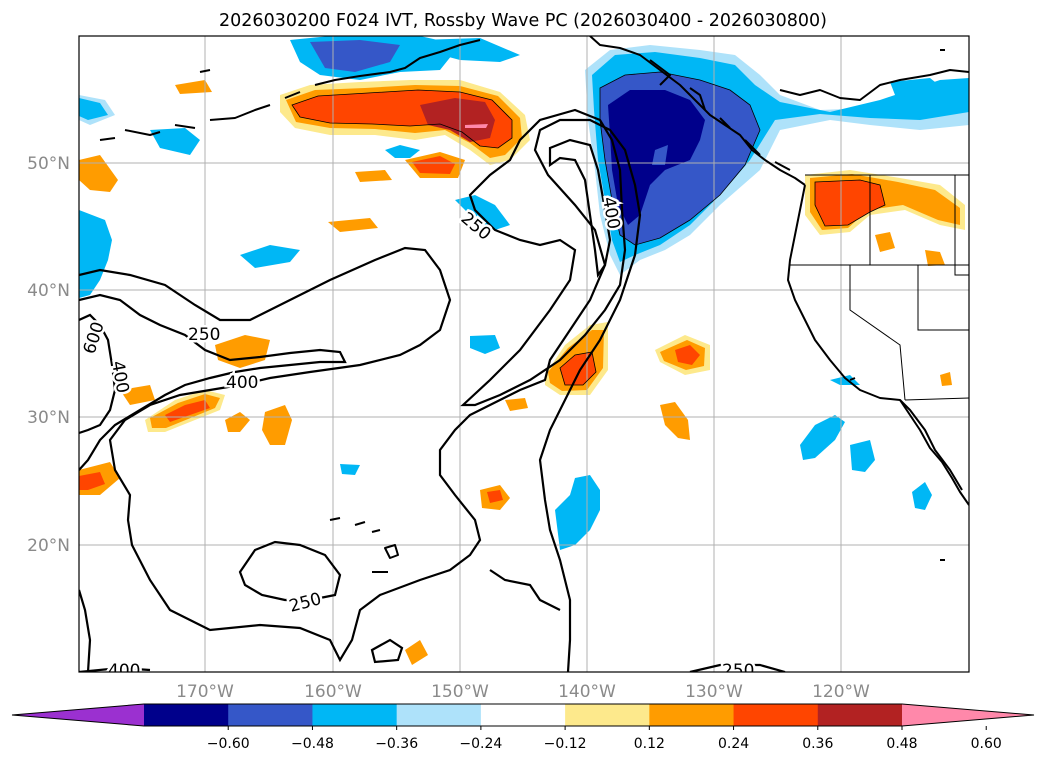  What do you see at coordinates (587, 692) in the screenshot?
I see `lon-label-140w: 140°W` at bounding box center [587, 692].